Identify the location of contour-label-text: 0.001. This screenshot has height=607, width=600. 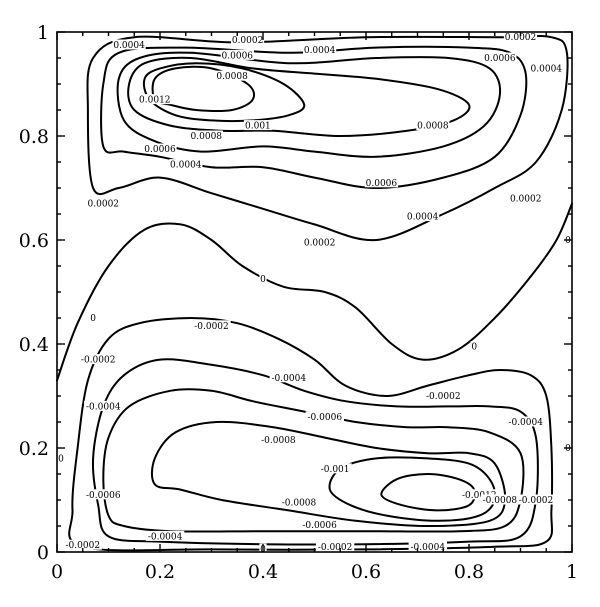
(258, 127).